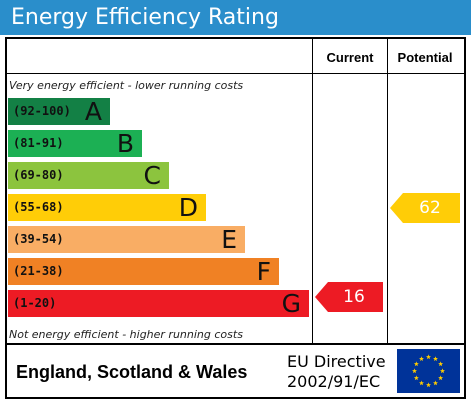 The width and height of the screenshot is (471, 404). I want to click on footer-divider, so click(235, 344).